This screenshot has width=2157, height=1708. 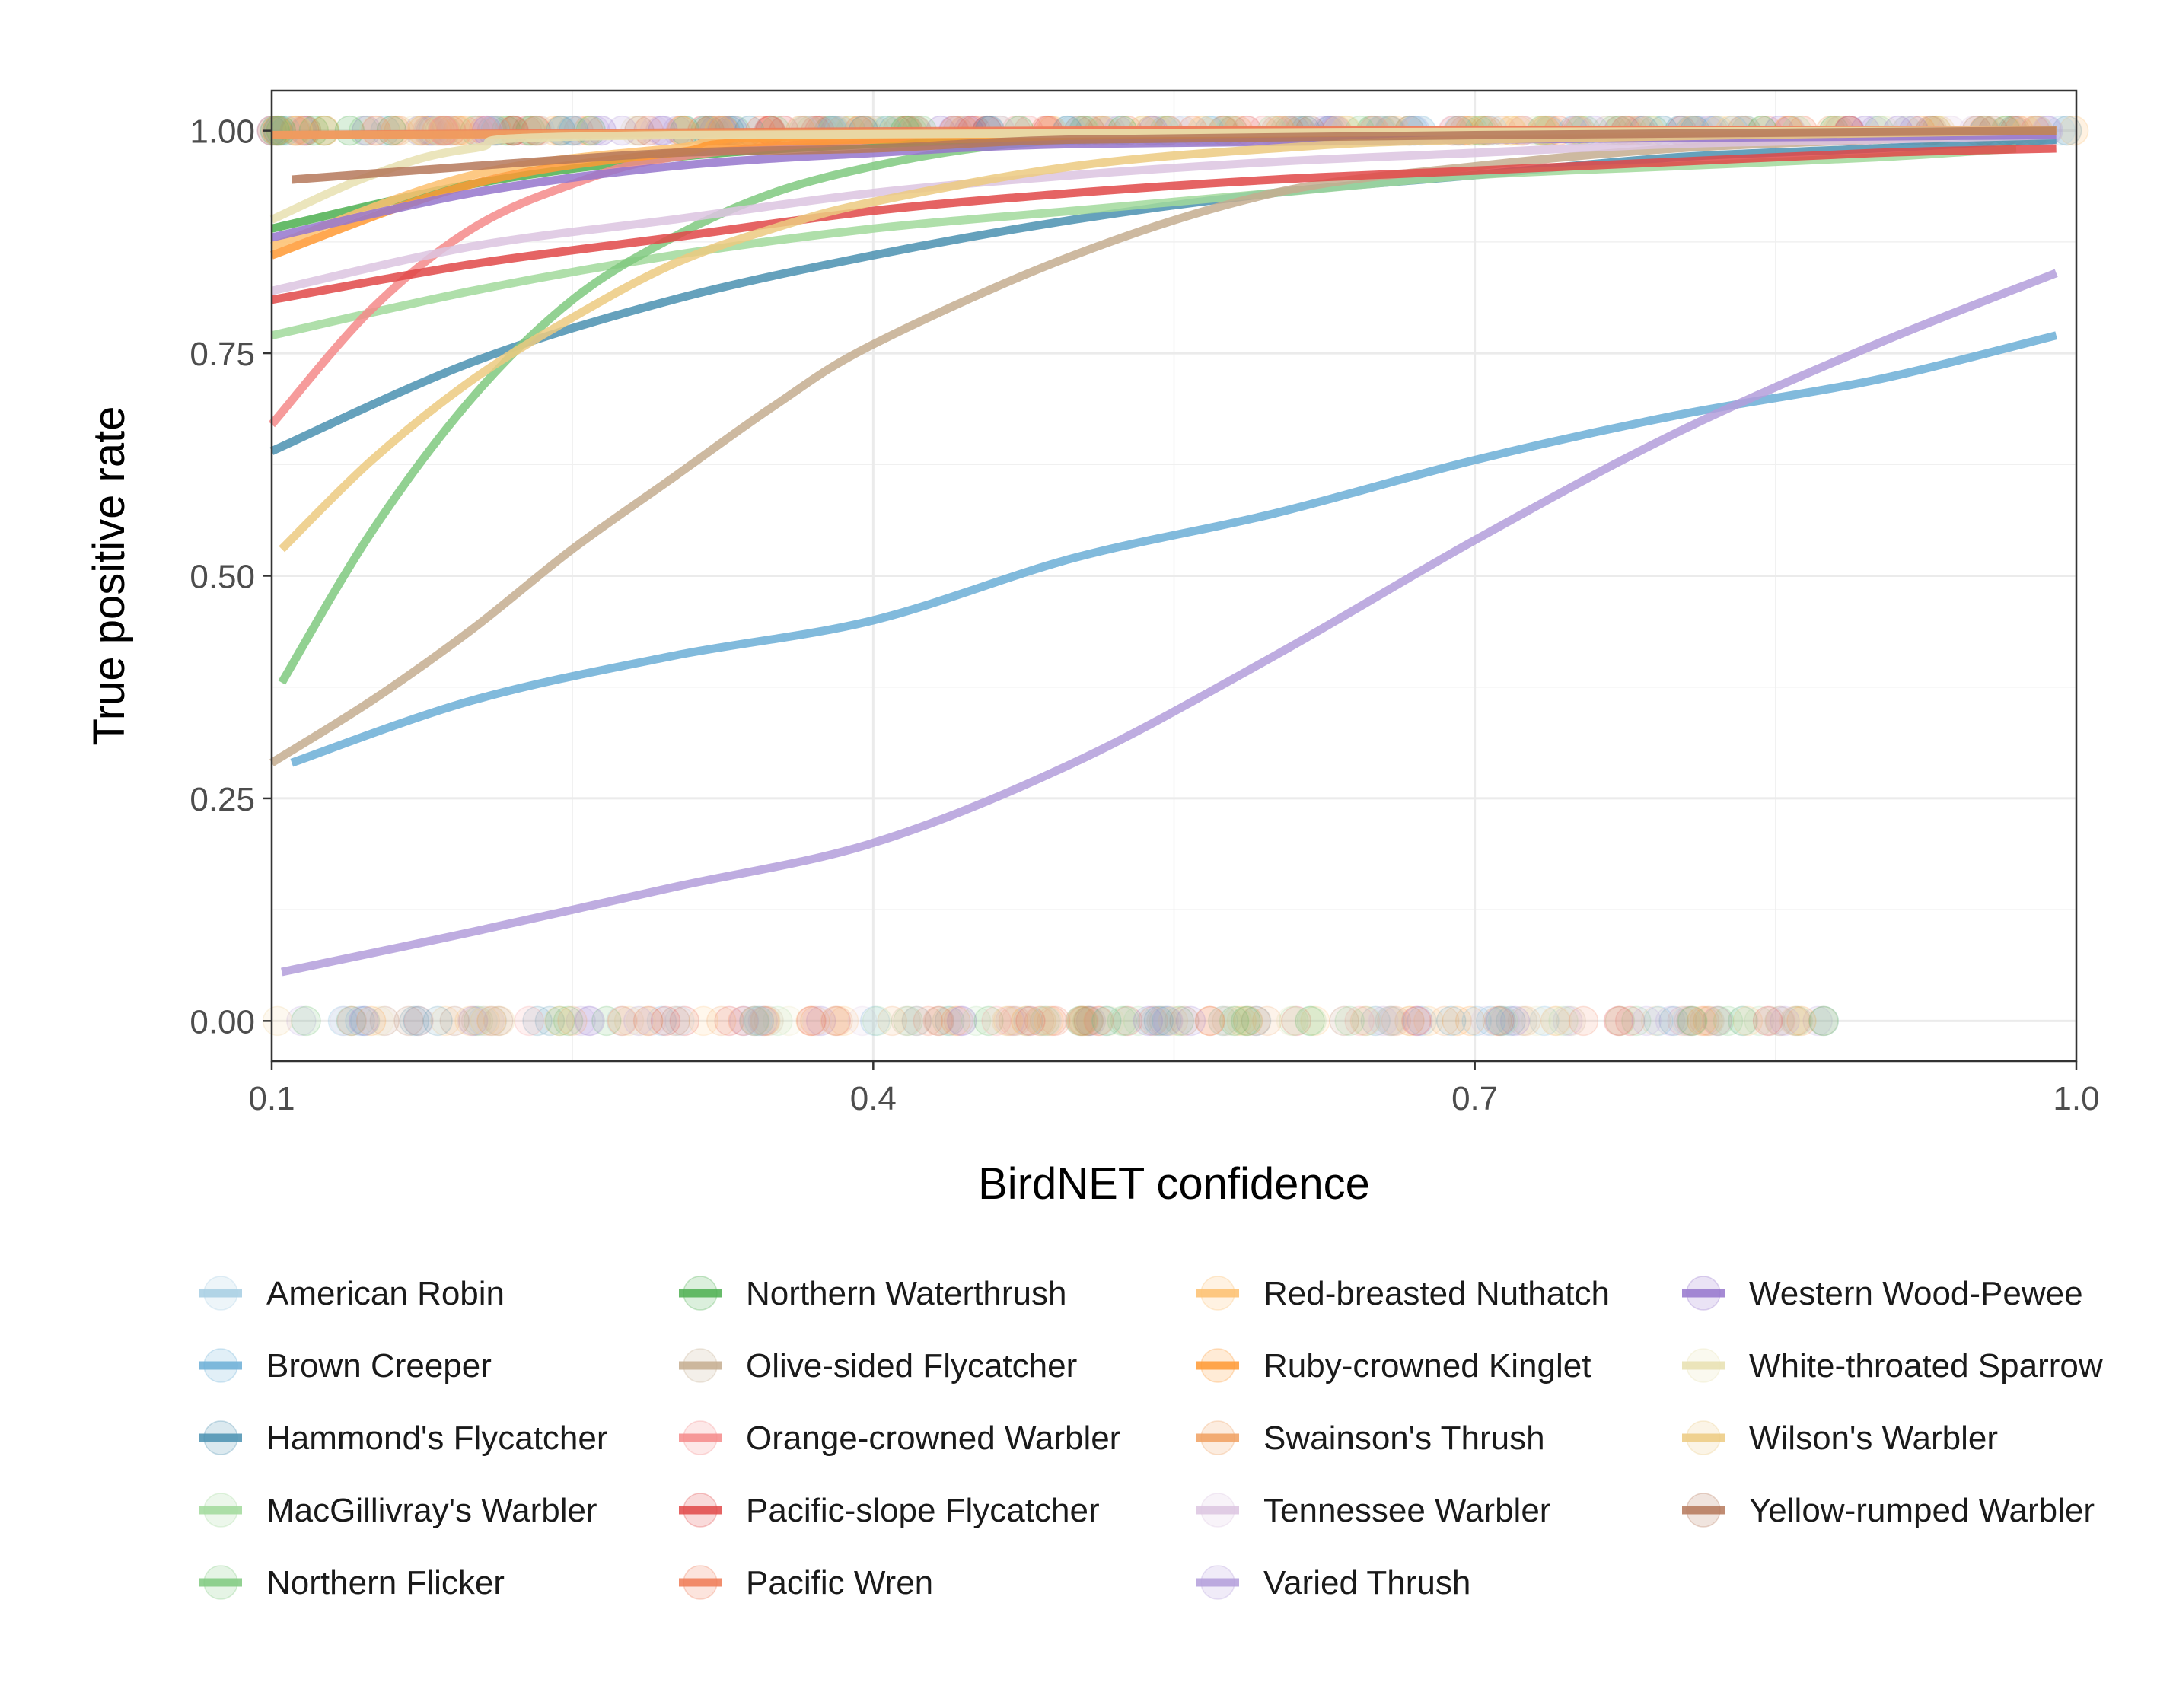 What do you see at coordinates (1873, 1438) in the screenshot?
I see `legend-label: Wilson's Warbler` at bounding box center [1873, 1438].